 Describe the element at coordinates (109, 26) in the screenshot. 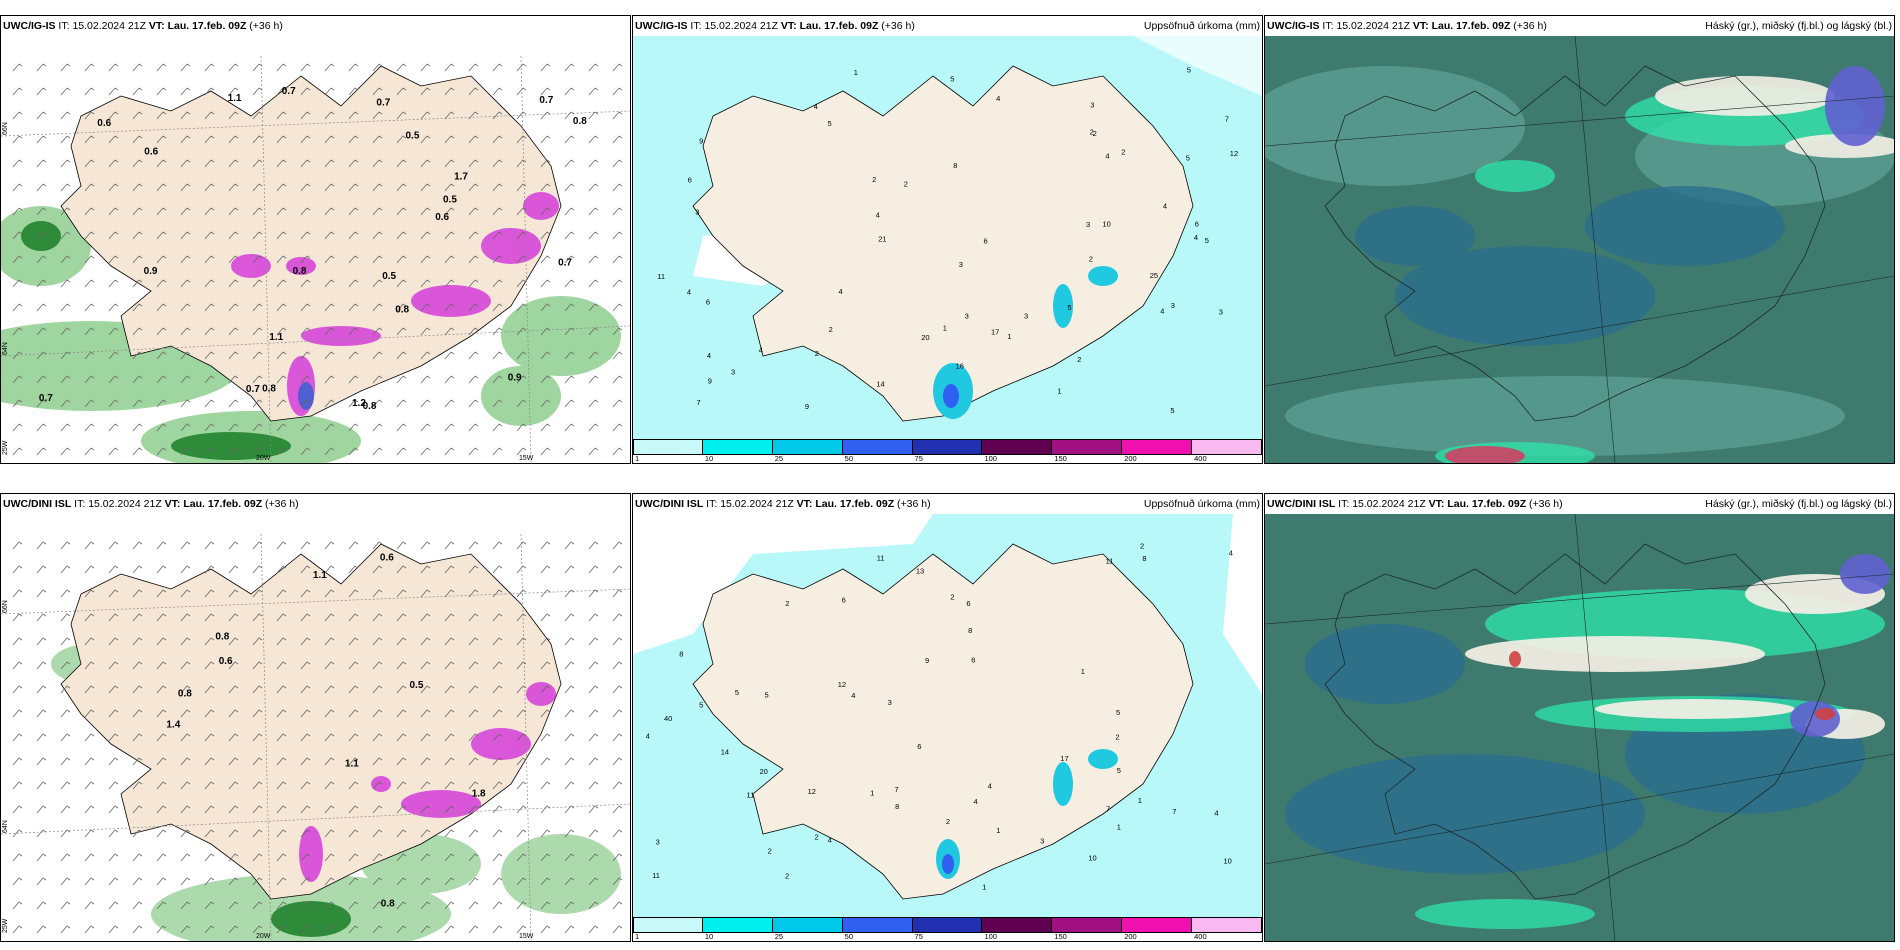

I see `init-time: 15.02.2024 21Z` at that location.